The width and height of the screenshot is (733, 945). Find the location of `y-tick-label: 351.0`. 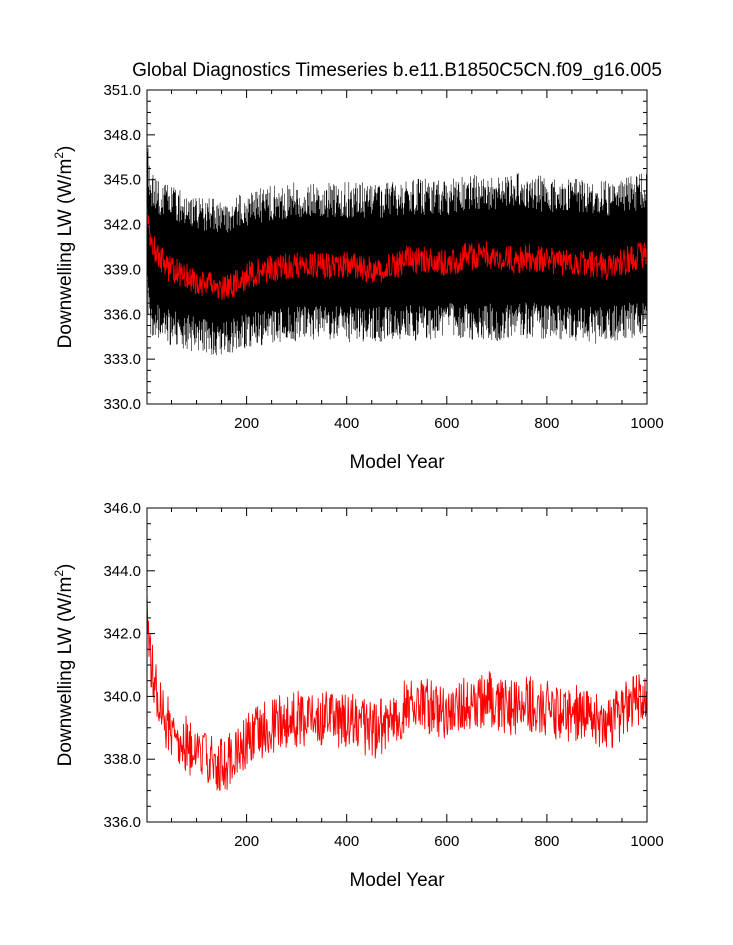

y-tick-label: 351.0 is located at coordinates (122, 90).